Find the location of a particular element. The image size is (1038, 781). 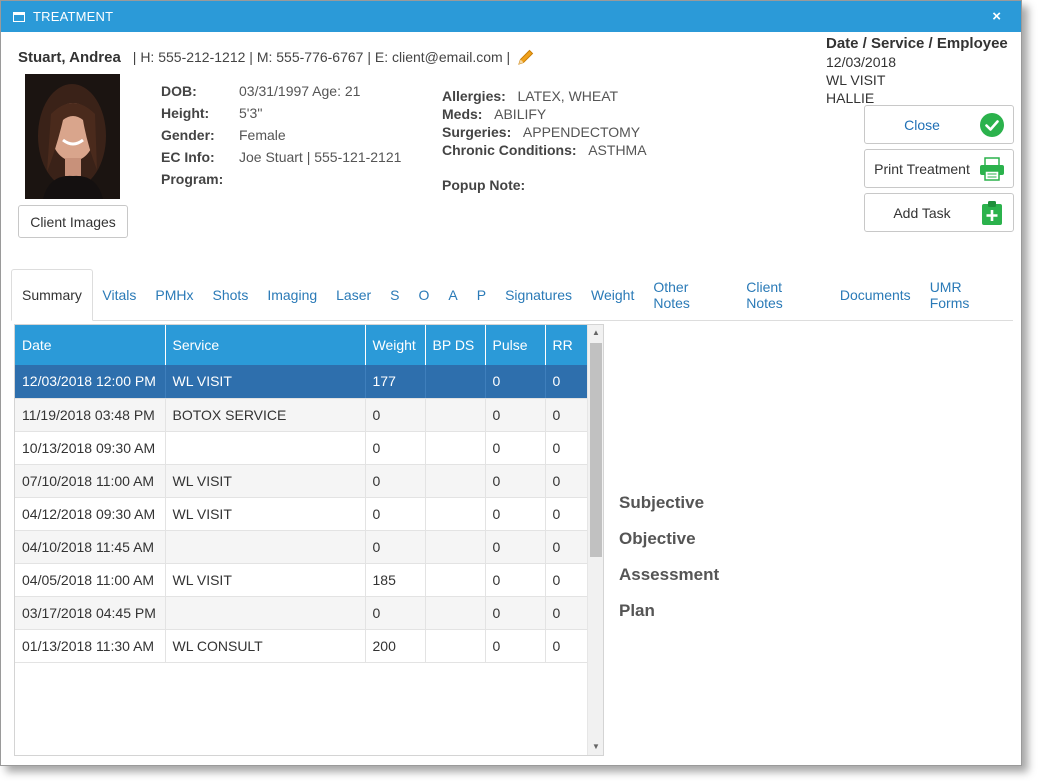

tab-laser: Laser is located at coordinates (354, 294).